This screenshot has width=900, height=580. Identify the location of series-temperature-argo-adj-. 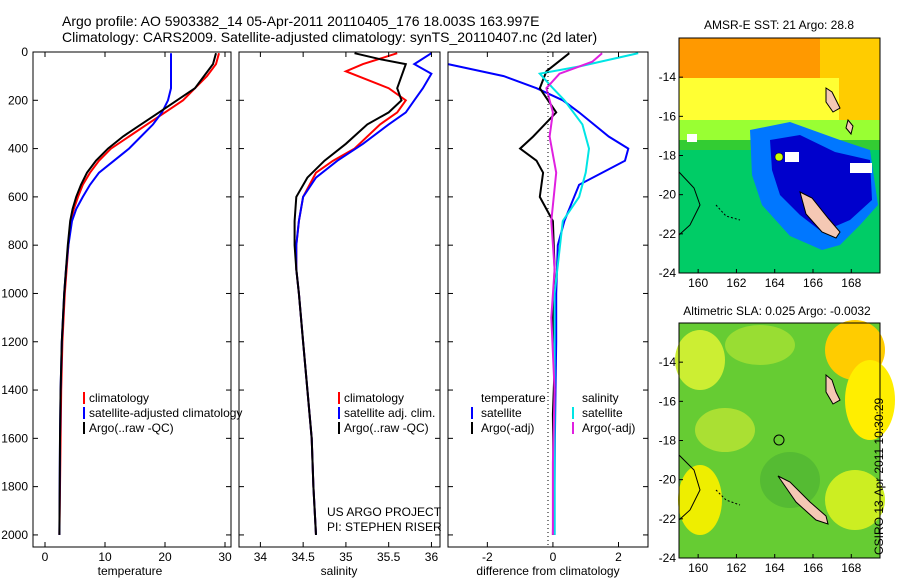
(544, 293).